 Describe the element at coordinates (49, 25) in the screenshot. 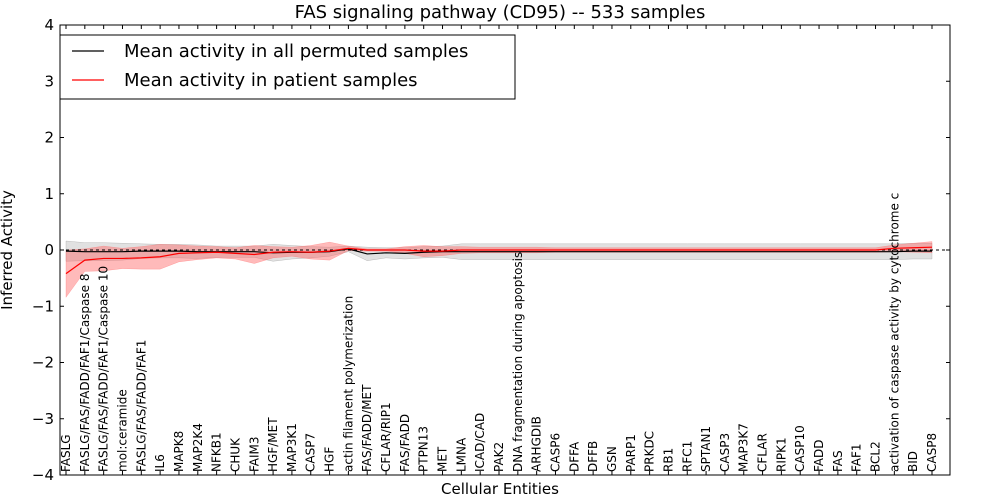

I see `y-tick-label: 4` at that location.